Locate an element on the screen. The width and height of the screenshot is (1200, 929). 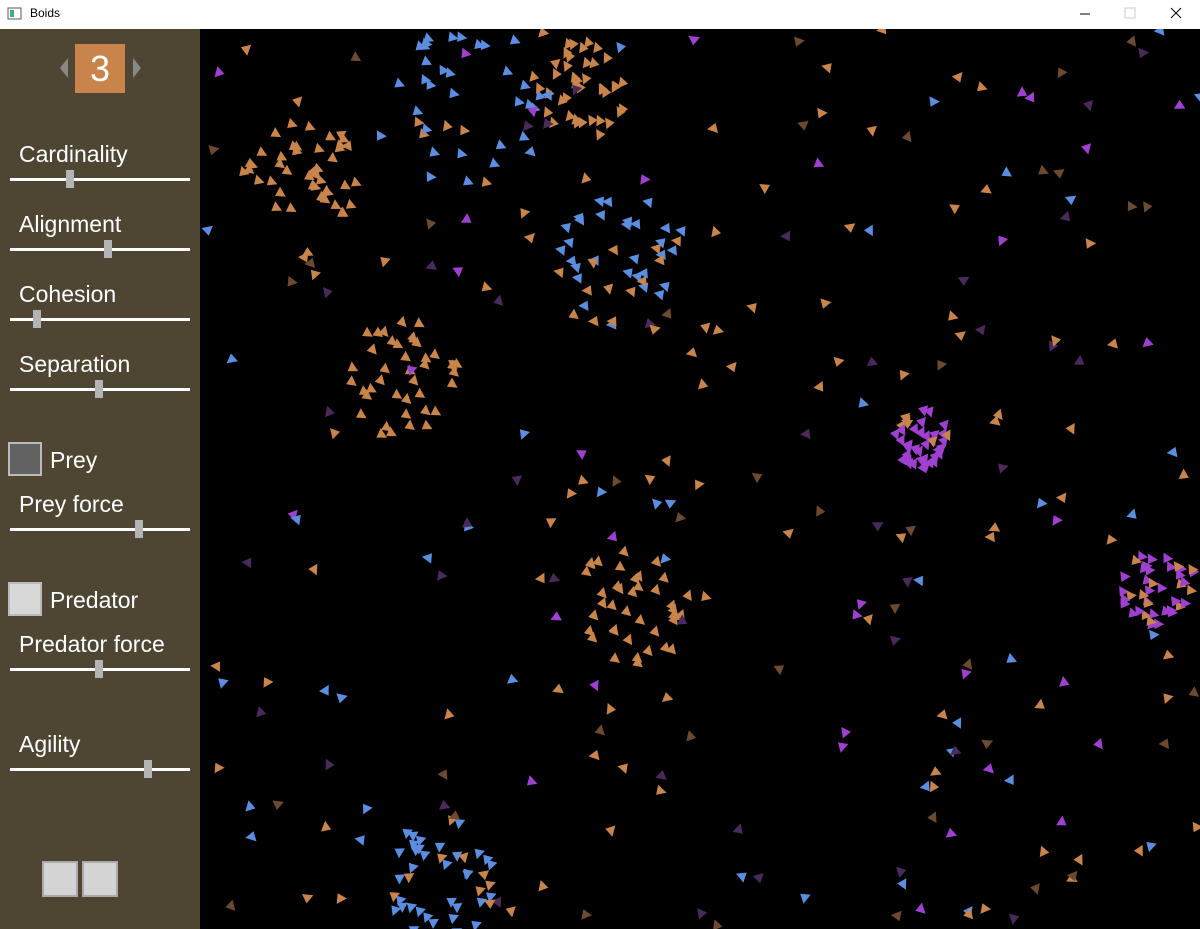
window-controls is located at coordinates (1130, 14).